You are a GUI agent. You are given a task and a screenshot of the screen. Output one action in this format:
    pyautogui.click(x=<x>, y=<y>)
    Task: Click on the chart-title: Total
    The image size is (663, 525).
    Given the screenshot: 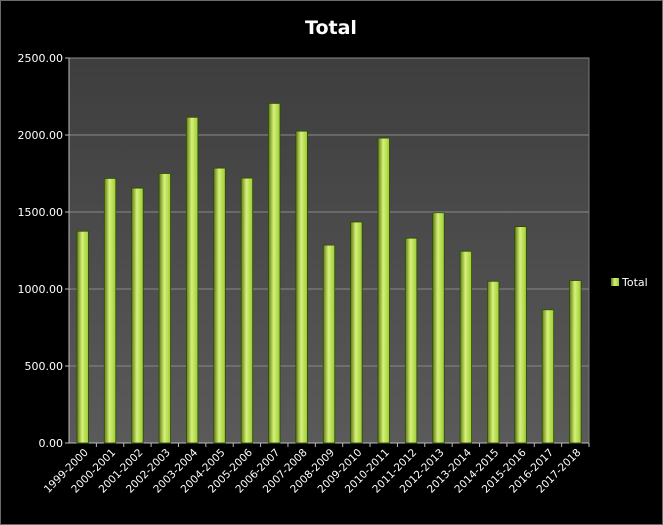 What is the action you would take?
    pyautogui.click(x=331, y=28)
    